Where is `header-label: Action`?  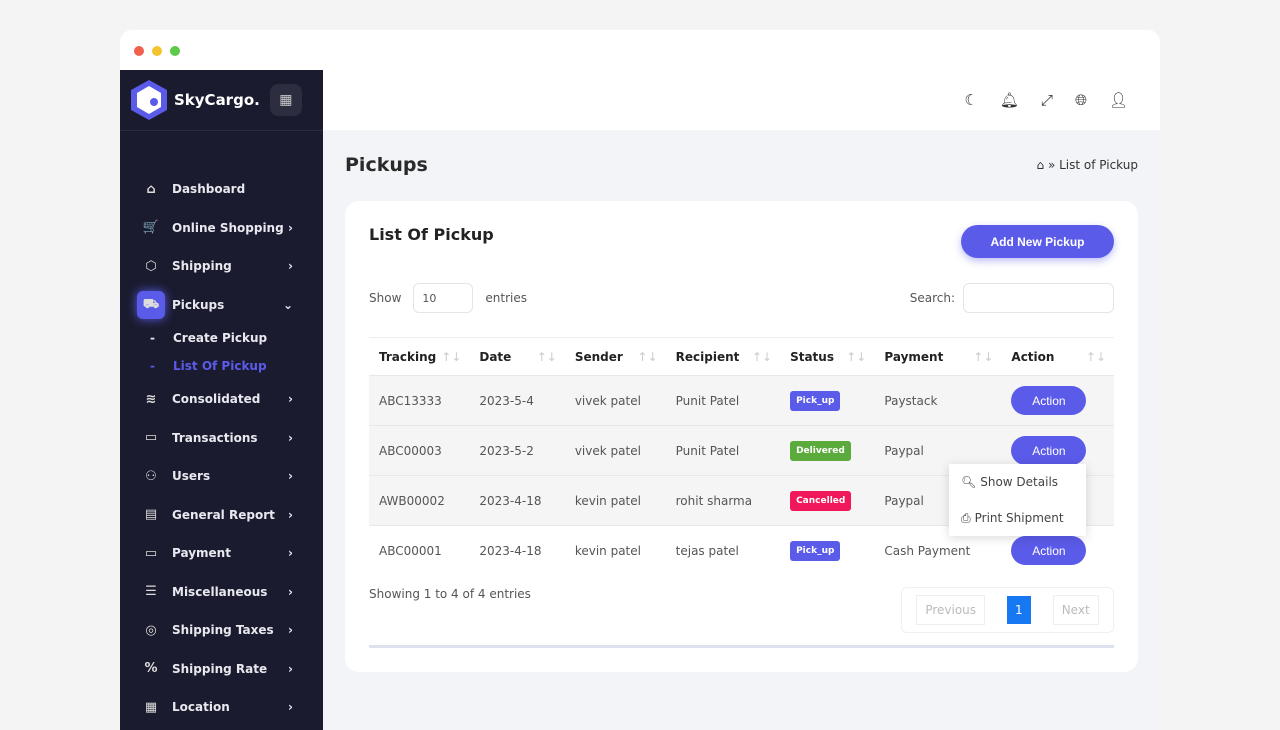 header-label: Action is located at coordinates (1033, 356).